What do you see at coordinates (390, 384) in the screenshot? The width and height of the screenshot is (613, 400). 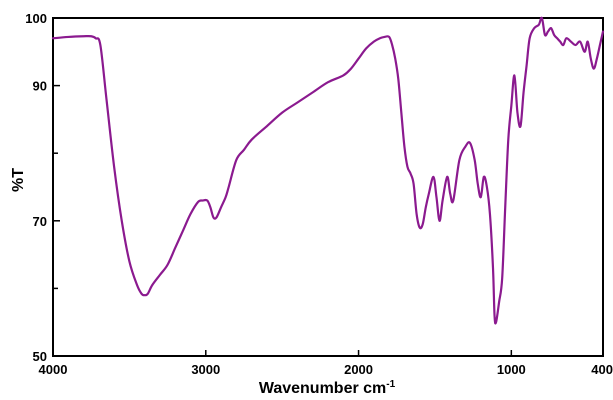 I see `x-axis-title-superscript: -1` at bounding box center [390, 384].